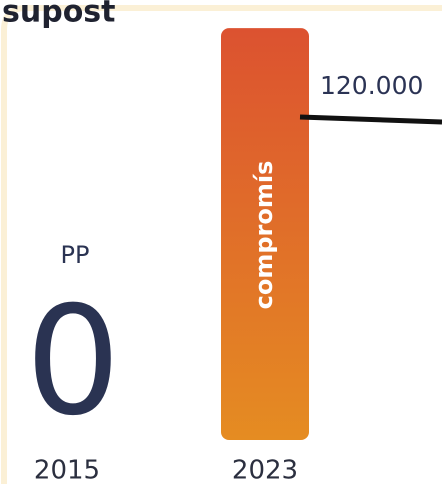  I want to click on bar-label: PP, so click(75, 255).